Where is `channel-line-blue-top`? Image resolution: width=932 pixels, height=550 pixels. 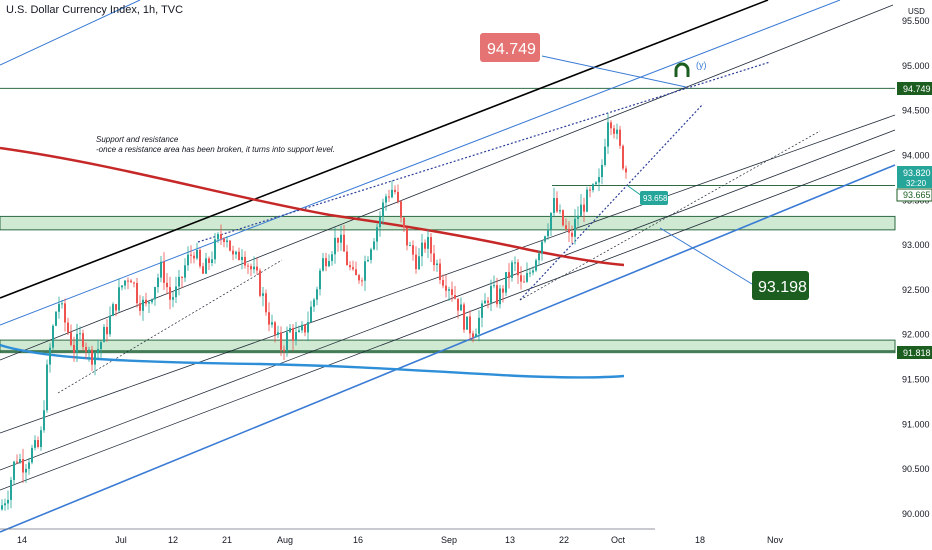 channel-line-blue-top is located at coordinates (70, 33).